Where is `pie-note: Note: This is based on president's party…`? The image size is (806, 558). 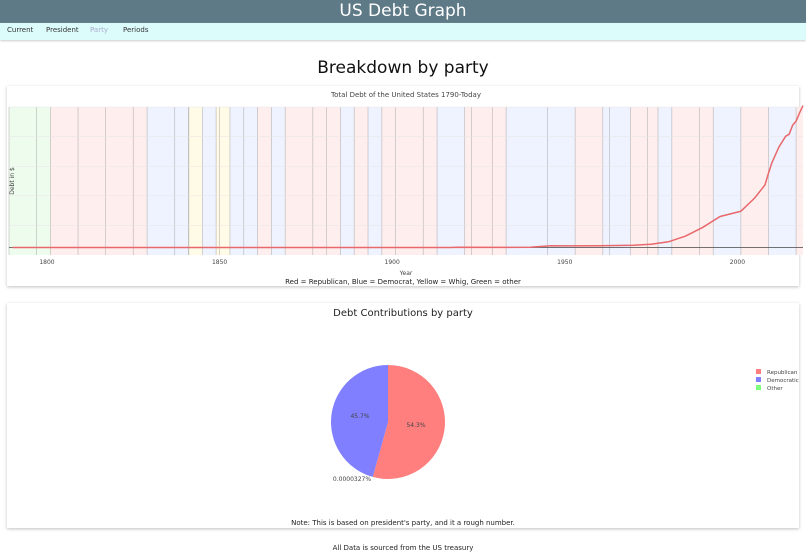
pie-note: Note: This is based on president's party… is located at coordinates (403, 523).